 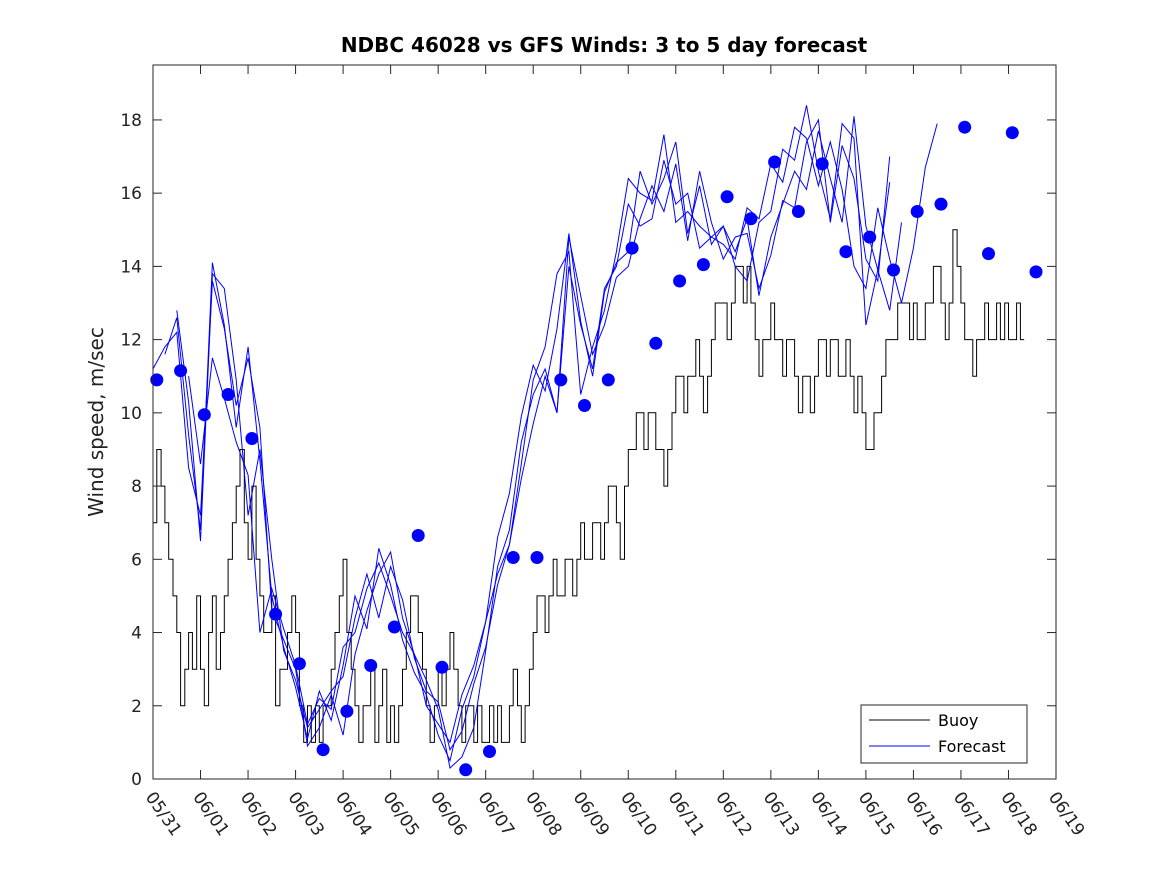 I want to click on x-tick-label: 06/07, so click(x=496, y=814).